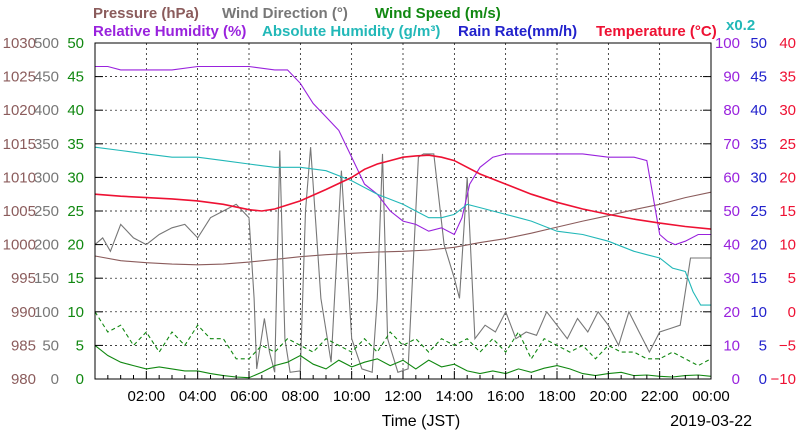 This screenshot has width=800, height=434. I want to click on x-tick-label: 14:00, so click(455, 396).